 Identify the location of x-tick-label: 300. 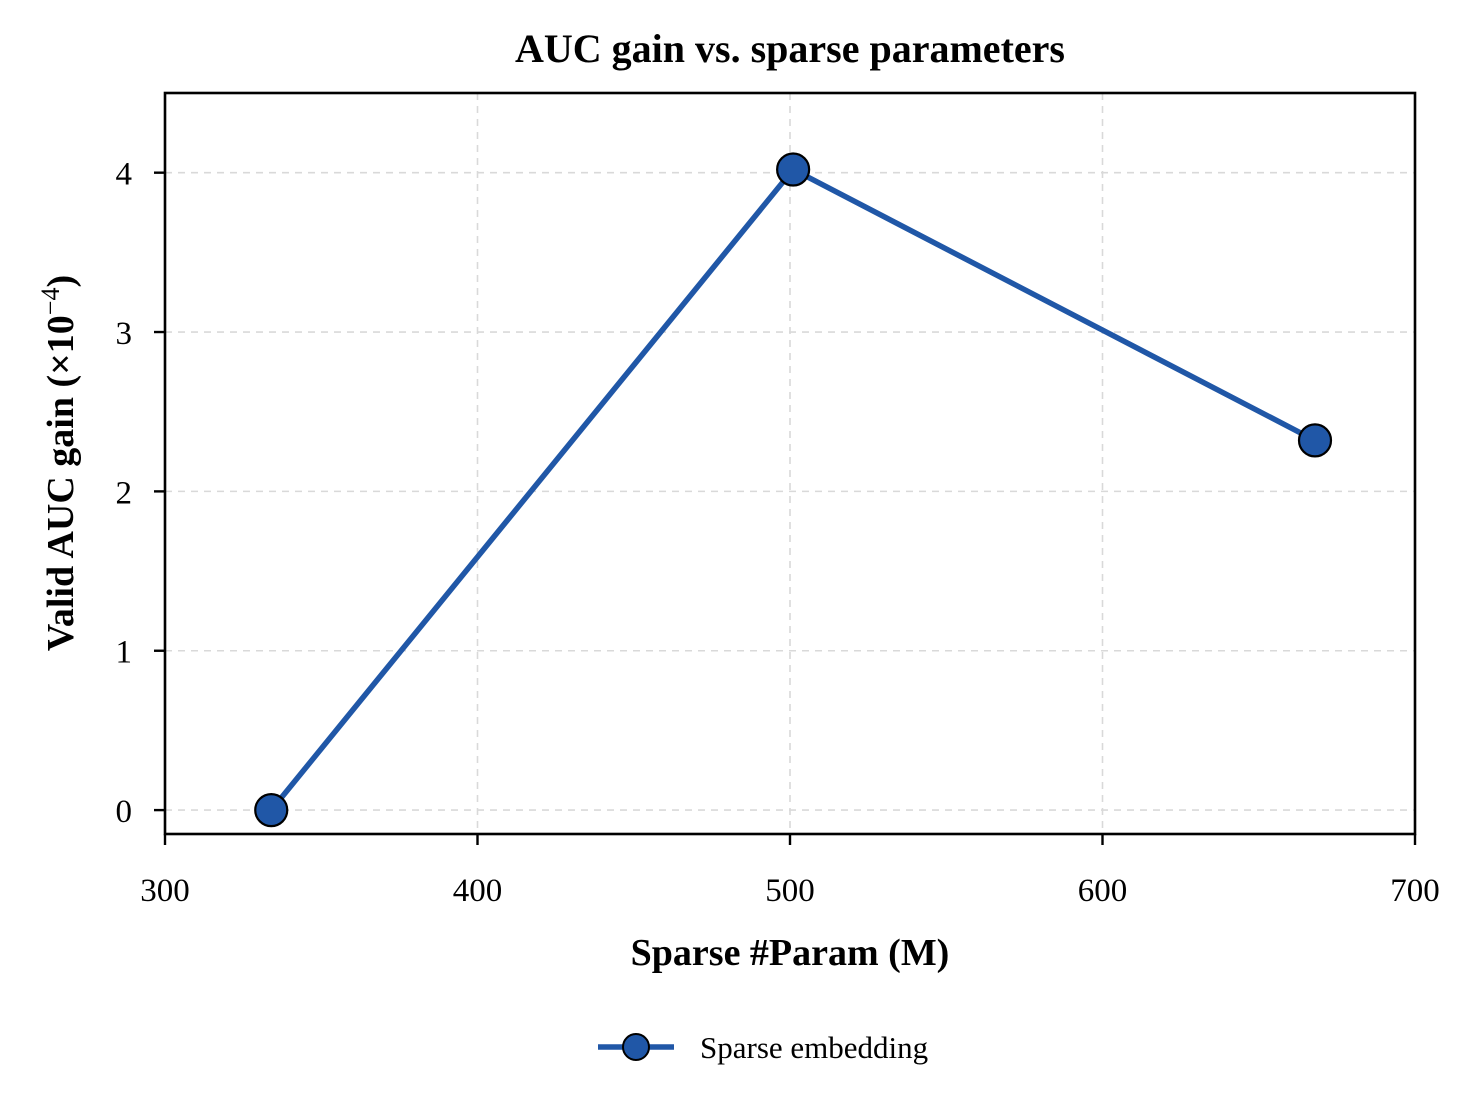
(165, 891).